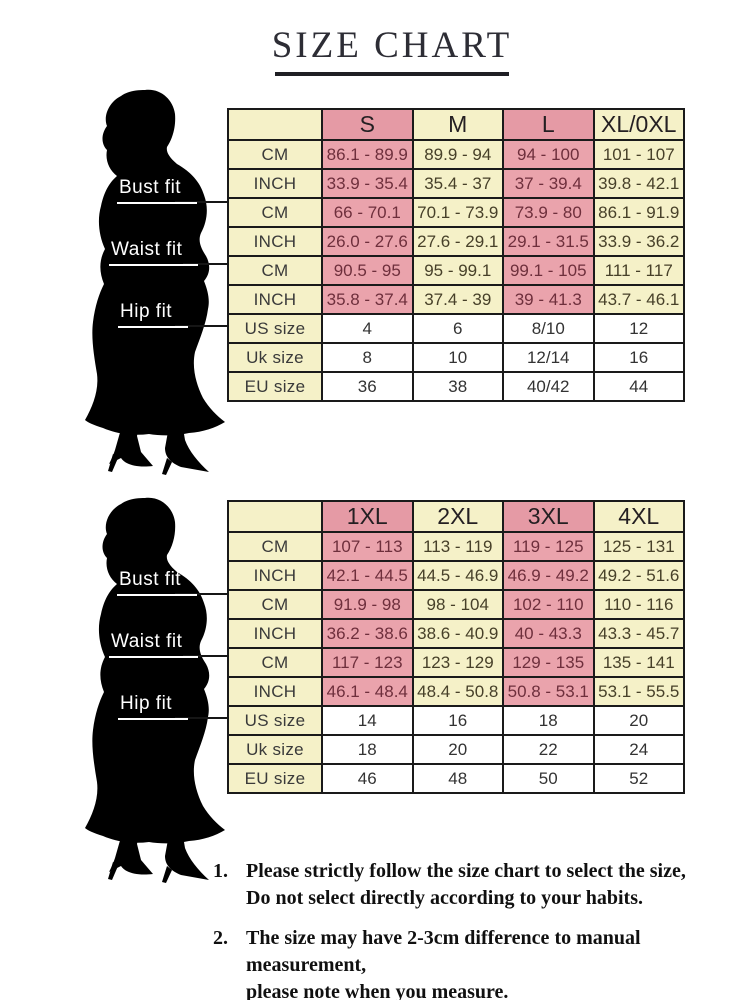 Image resolution: width=750 pixels, height=1000 pixels. I want to click on measurement-cell: 44.5 - 46.9, so click(457, 575).